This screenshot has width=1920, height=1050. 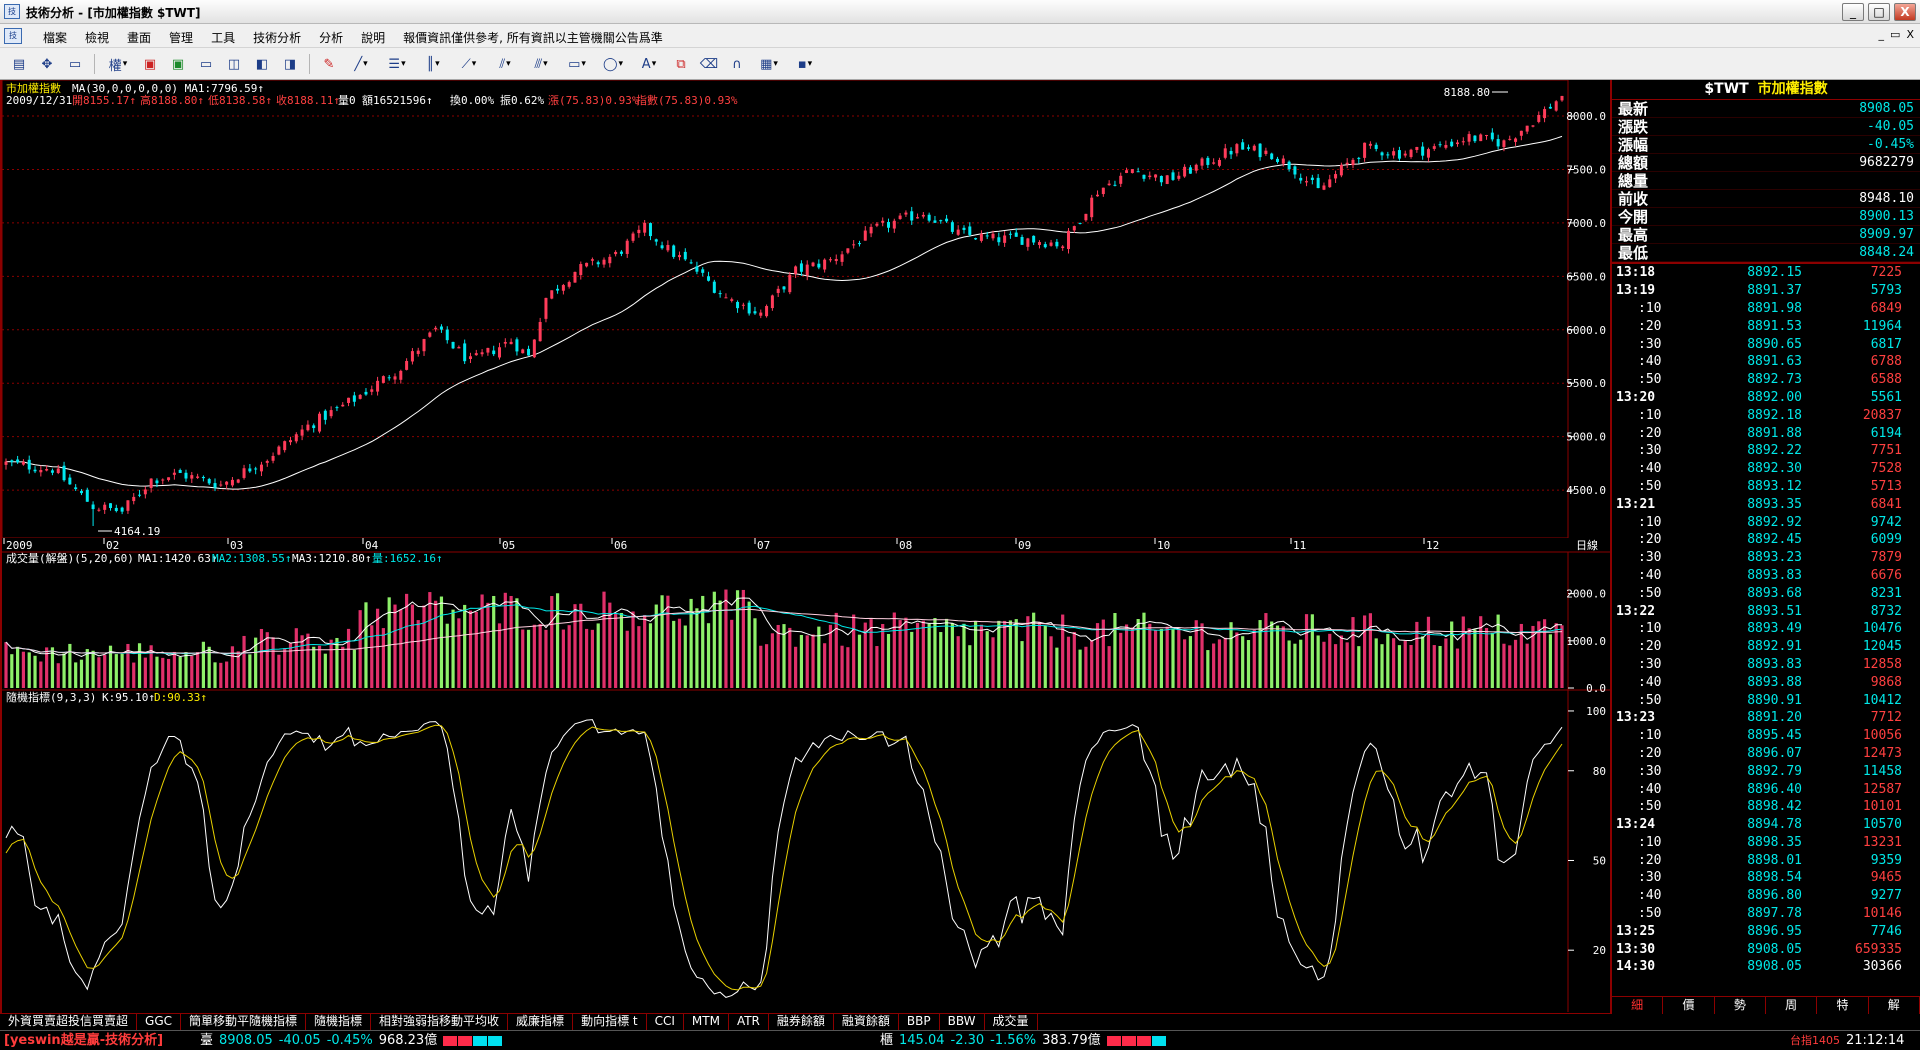 I want to click on save-icon: ▪, so click(x=805, y=64).